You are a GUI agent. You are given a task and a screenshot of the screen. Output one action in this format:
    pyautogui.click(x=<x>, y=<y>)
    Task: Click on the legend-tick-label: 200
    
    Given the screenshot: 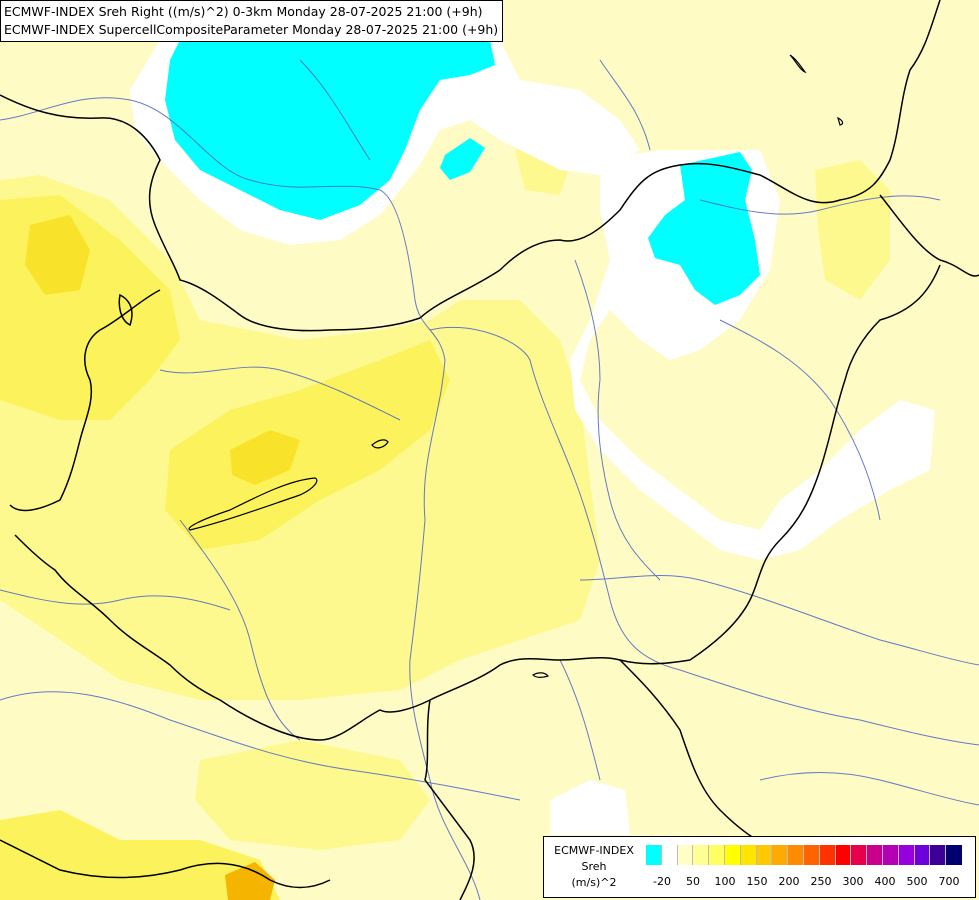 What is the action you would take?
    pyautogui.click(x=789, y=881)
    